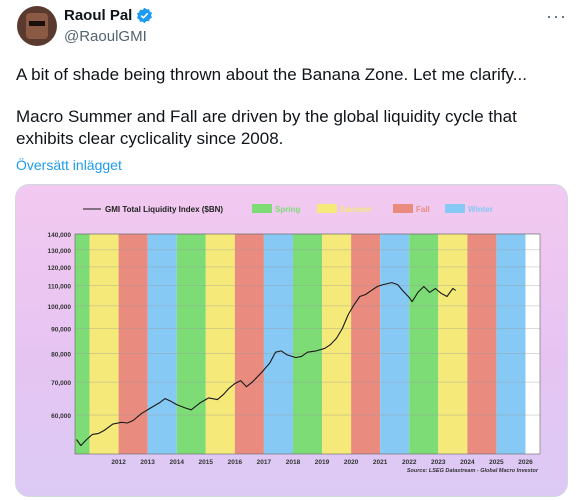 Image resolution: width=581 pixels, height=500 pixels. I want to click on y-tick-label: 120,000, so click(60, 268).